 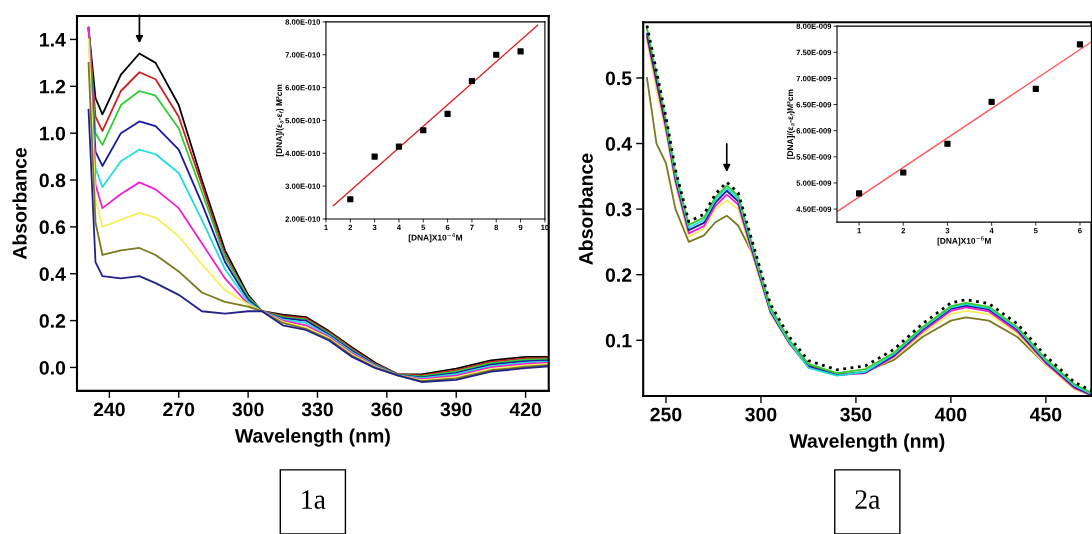 What do you see at coordinates (856, 414) in the screenshot?
I see `x-tick-label: 350` at bounding box center [856, 414].